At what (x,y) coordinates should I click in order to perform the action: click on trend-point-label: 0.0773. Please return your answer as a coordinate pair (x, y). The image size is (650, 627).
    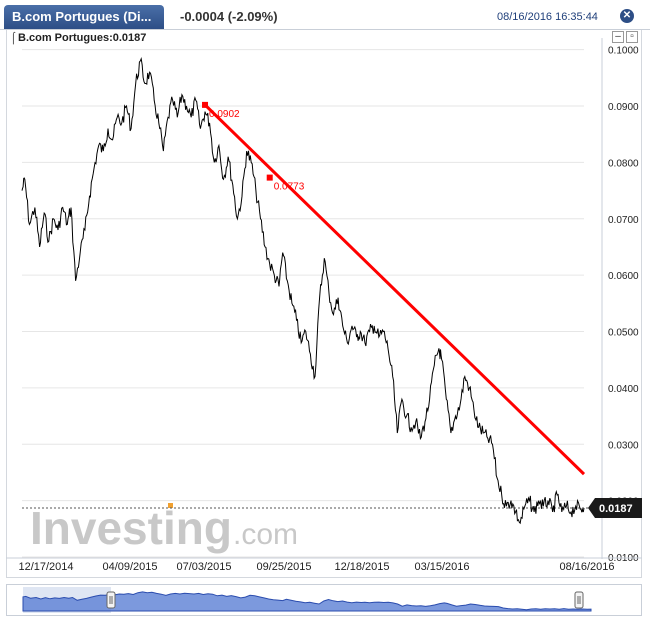
    Looking at the image, I should click on (289, 187).